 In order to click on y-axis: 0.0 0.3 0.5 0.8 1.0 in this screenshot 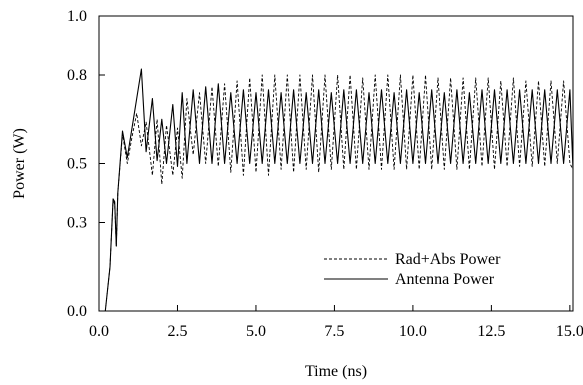, I will do `click(86, 164)`.